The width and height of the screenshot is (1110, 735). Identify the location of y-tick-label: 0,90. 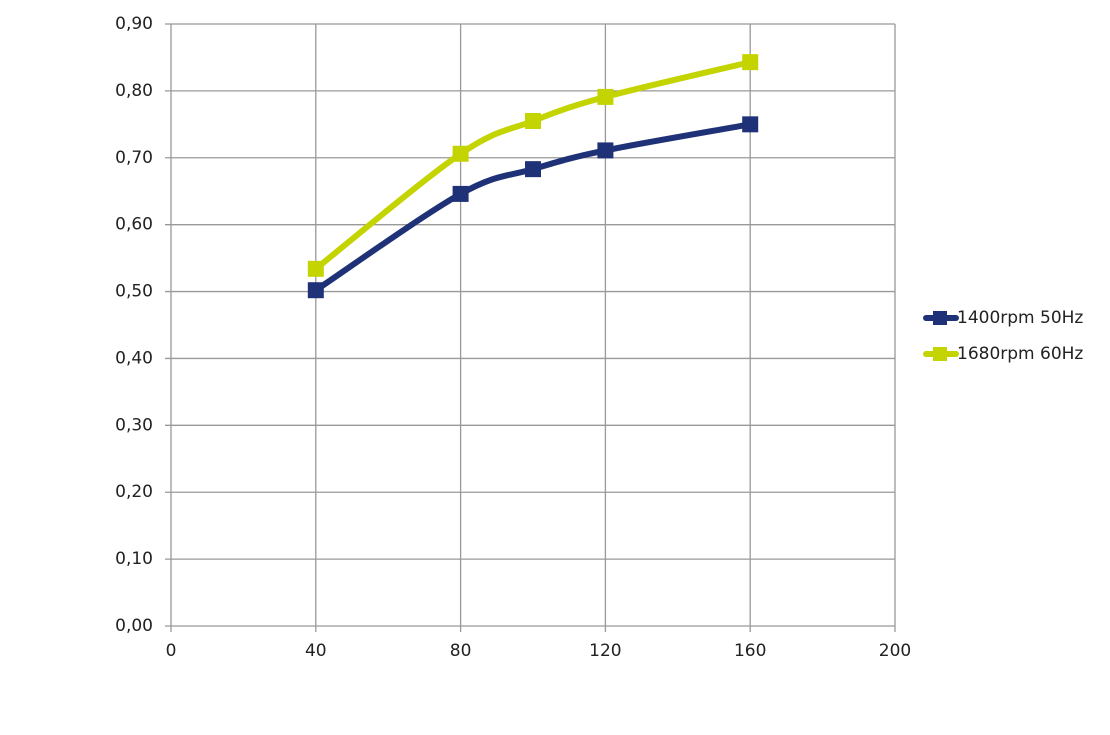
(134, 24).